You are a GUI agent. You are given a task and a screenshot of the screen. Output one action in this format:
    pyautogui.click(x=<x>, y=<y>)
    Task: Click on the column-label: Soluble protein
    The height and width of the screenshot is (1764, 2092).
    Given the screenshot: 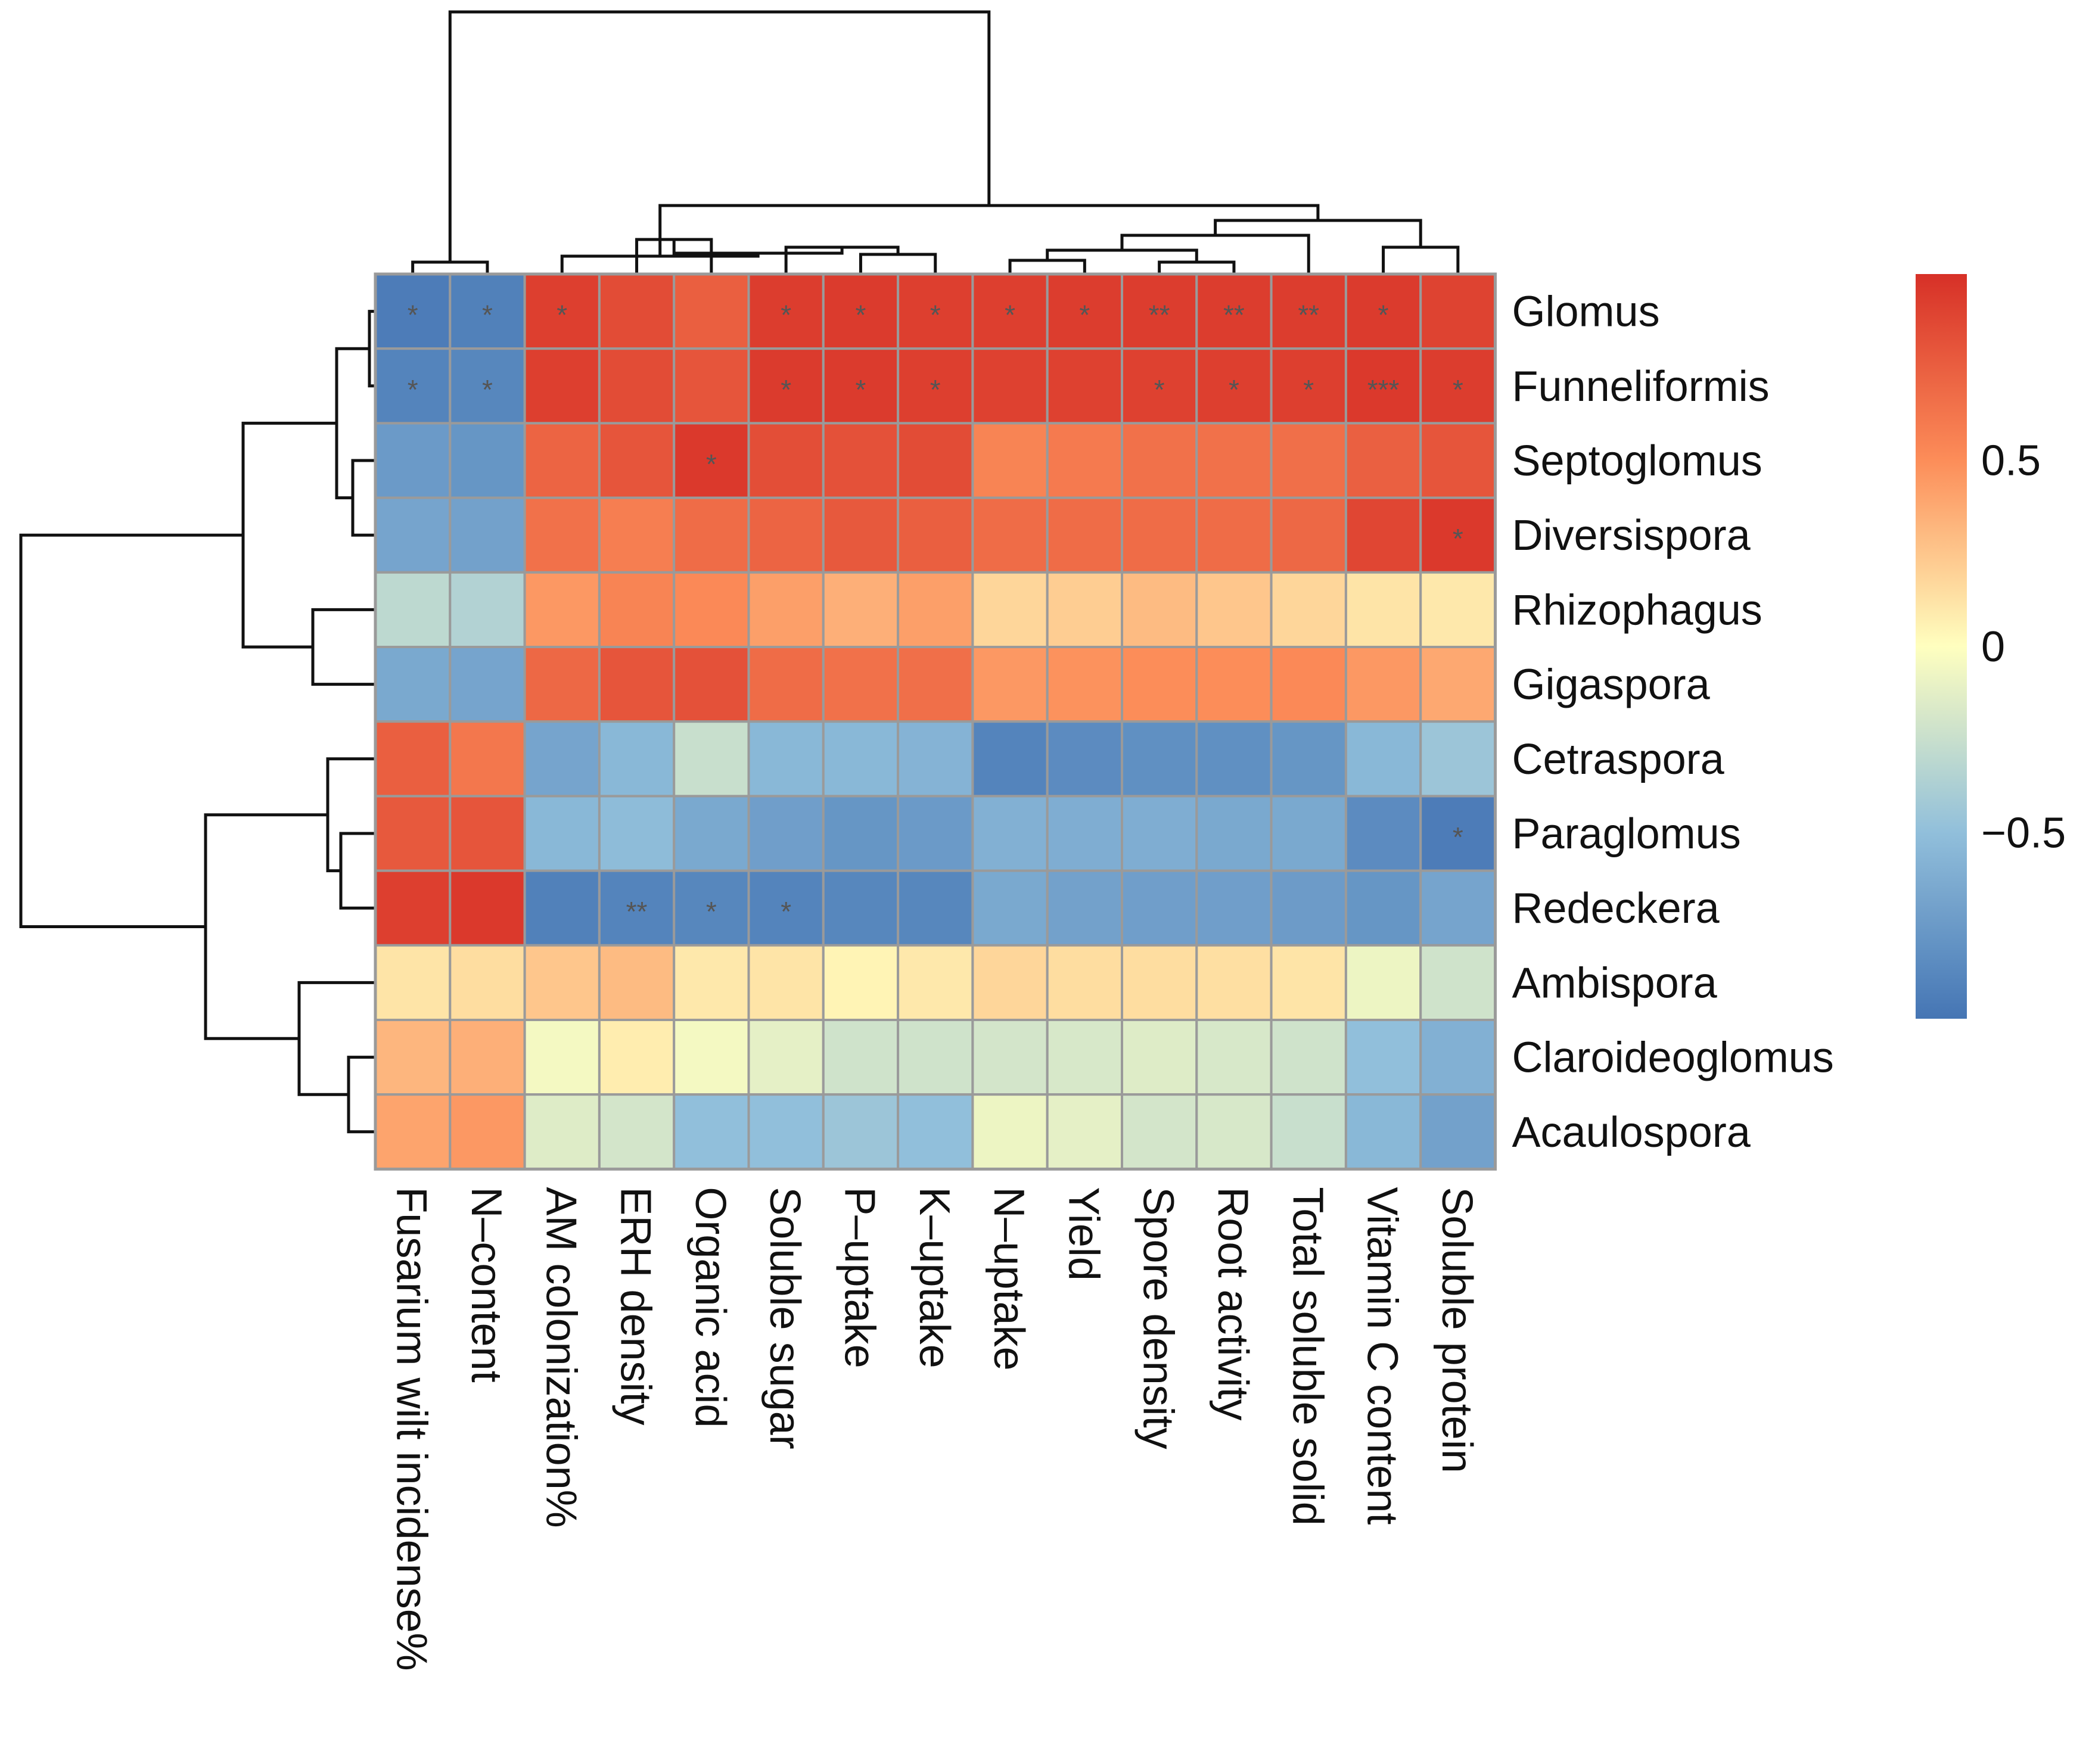 What is the action you would take?
    pyautogui.click(x=1457, y=1330)
    